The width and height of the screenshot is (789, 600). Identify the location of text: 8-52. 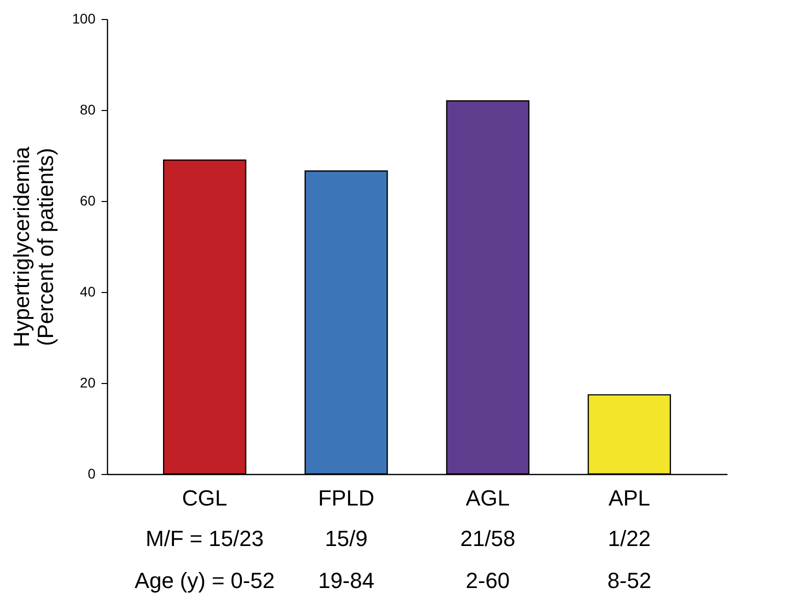
(629, 580).